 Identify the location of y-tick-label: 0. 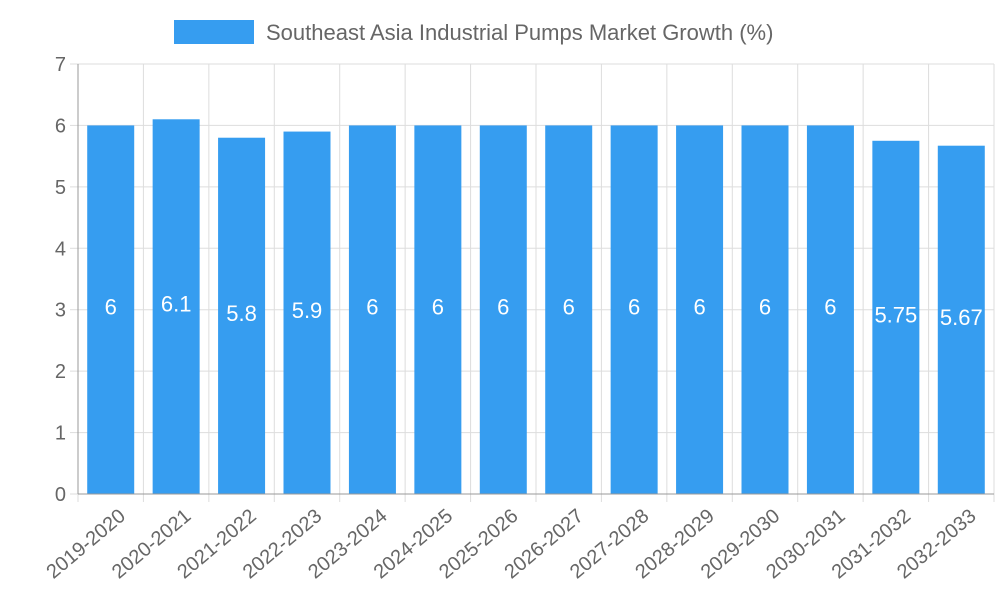
(60, 495).